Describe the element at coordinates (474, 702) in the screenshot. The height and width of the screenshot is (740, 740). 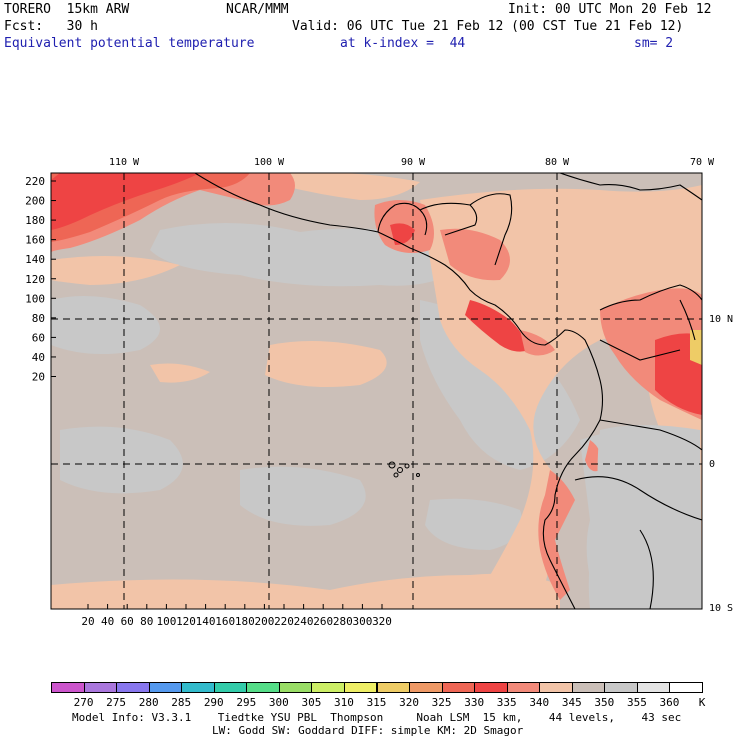
I see `colorbar-label: 330` at that location.